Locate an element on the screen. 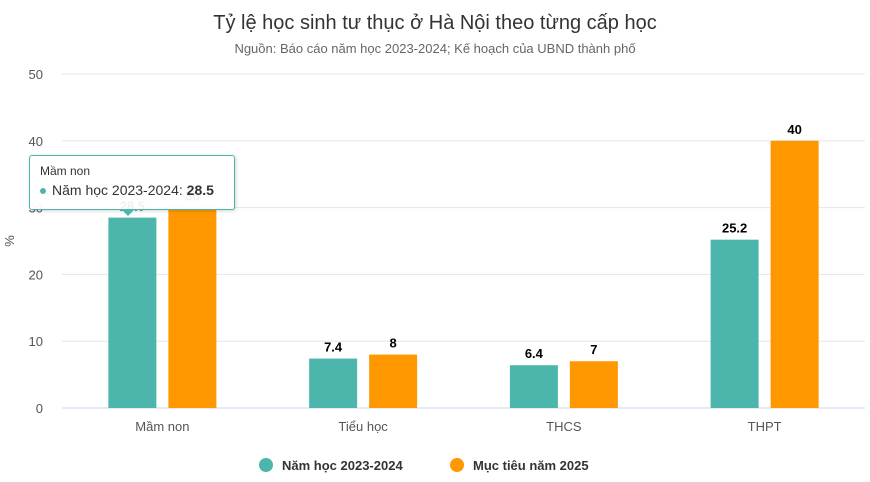  legend-label: Năm học 2023-2024 is located at coordinates (342, 465).